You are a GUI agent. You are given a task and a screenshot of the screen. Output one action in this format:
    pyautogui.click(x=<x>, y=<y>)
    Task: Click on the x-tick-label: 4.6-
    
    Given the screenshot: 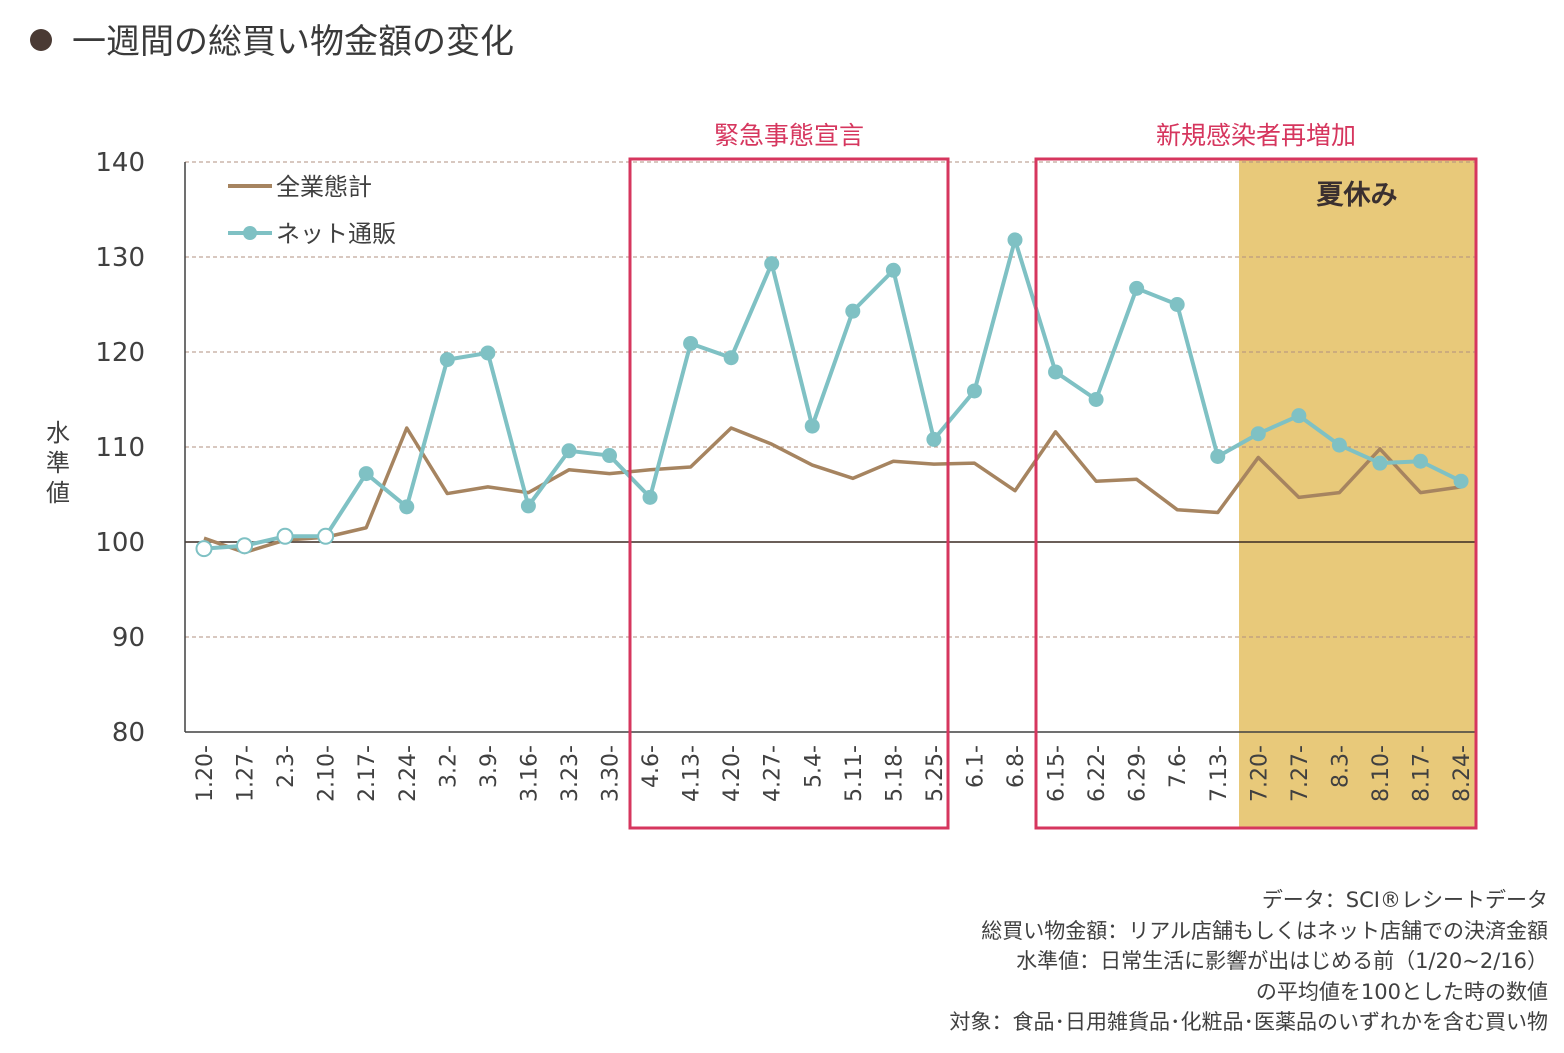 What is the action you would take?
    pyautogui.click(x=651, y=766)
    